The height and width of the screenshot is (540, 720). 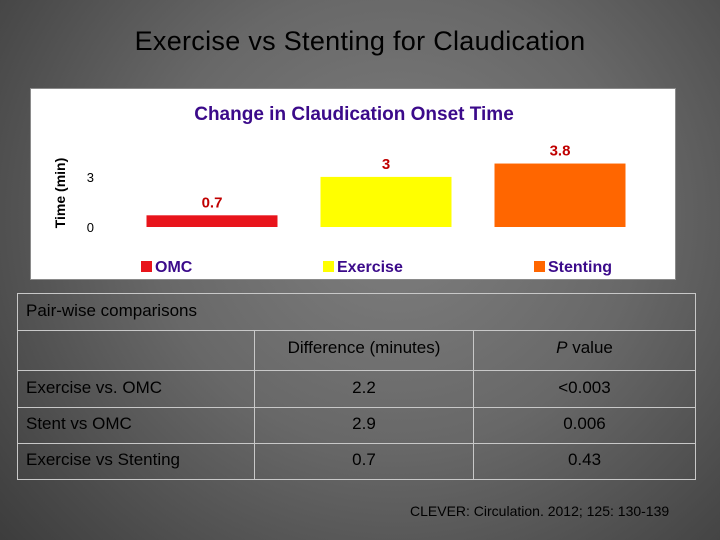 What do you see at coordinates (212, 221) in the screenshot?
I see `bar-omc` at bounding box center [212, 221].